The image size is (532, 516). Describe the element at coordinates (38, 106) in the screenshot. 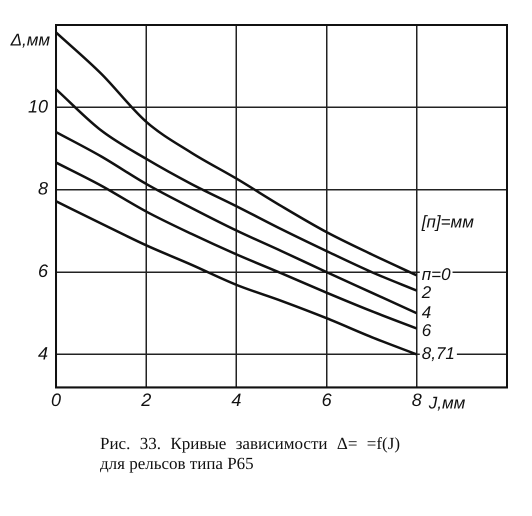

I see `y-tick-label: 10` at that location.